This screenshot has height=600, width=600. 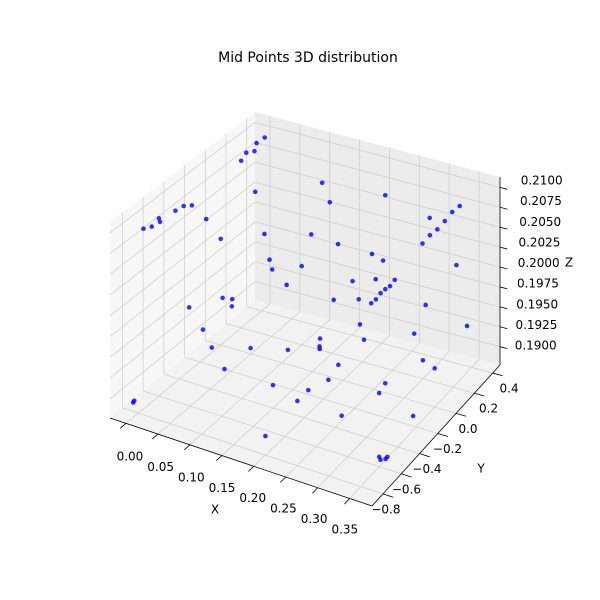 I want to click on y-axis-label: Y, so click(x=480, y=469).